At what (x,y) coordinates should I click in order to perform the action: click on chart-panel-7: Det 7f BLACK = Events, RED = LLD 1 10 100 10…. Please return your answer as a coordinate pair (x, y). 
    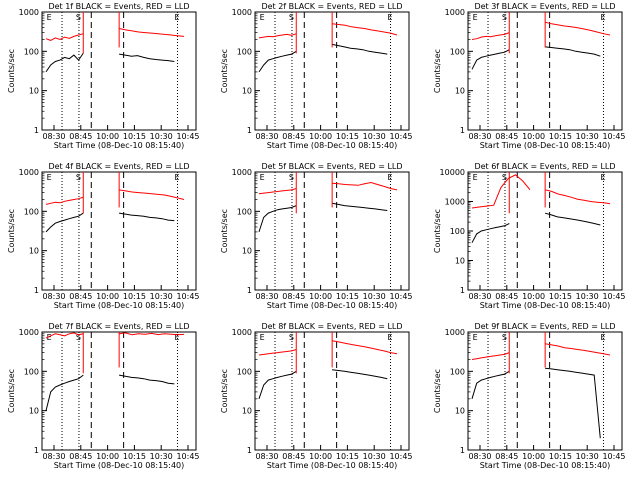
    Looking at the image, I should click on (103, 396).